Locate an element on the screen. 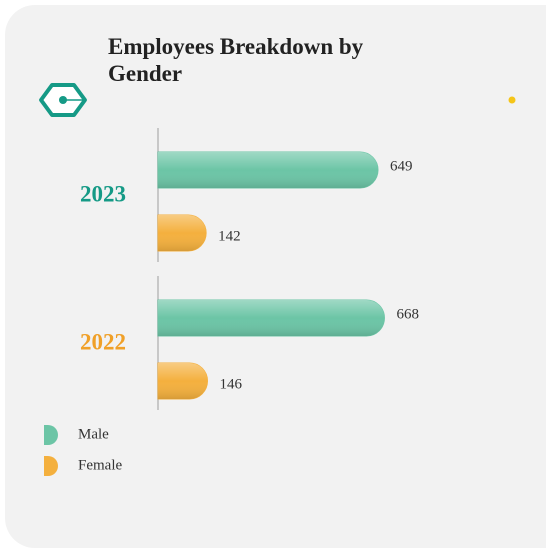 The height and width of the screenshot is (553, 546). value-label: 142 is located at coordinates (229, 236).